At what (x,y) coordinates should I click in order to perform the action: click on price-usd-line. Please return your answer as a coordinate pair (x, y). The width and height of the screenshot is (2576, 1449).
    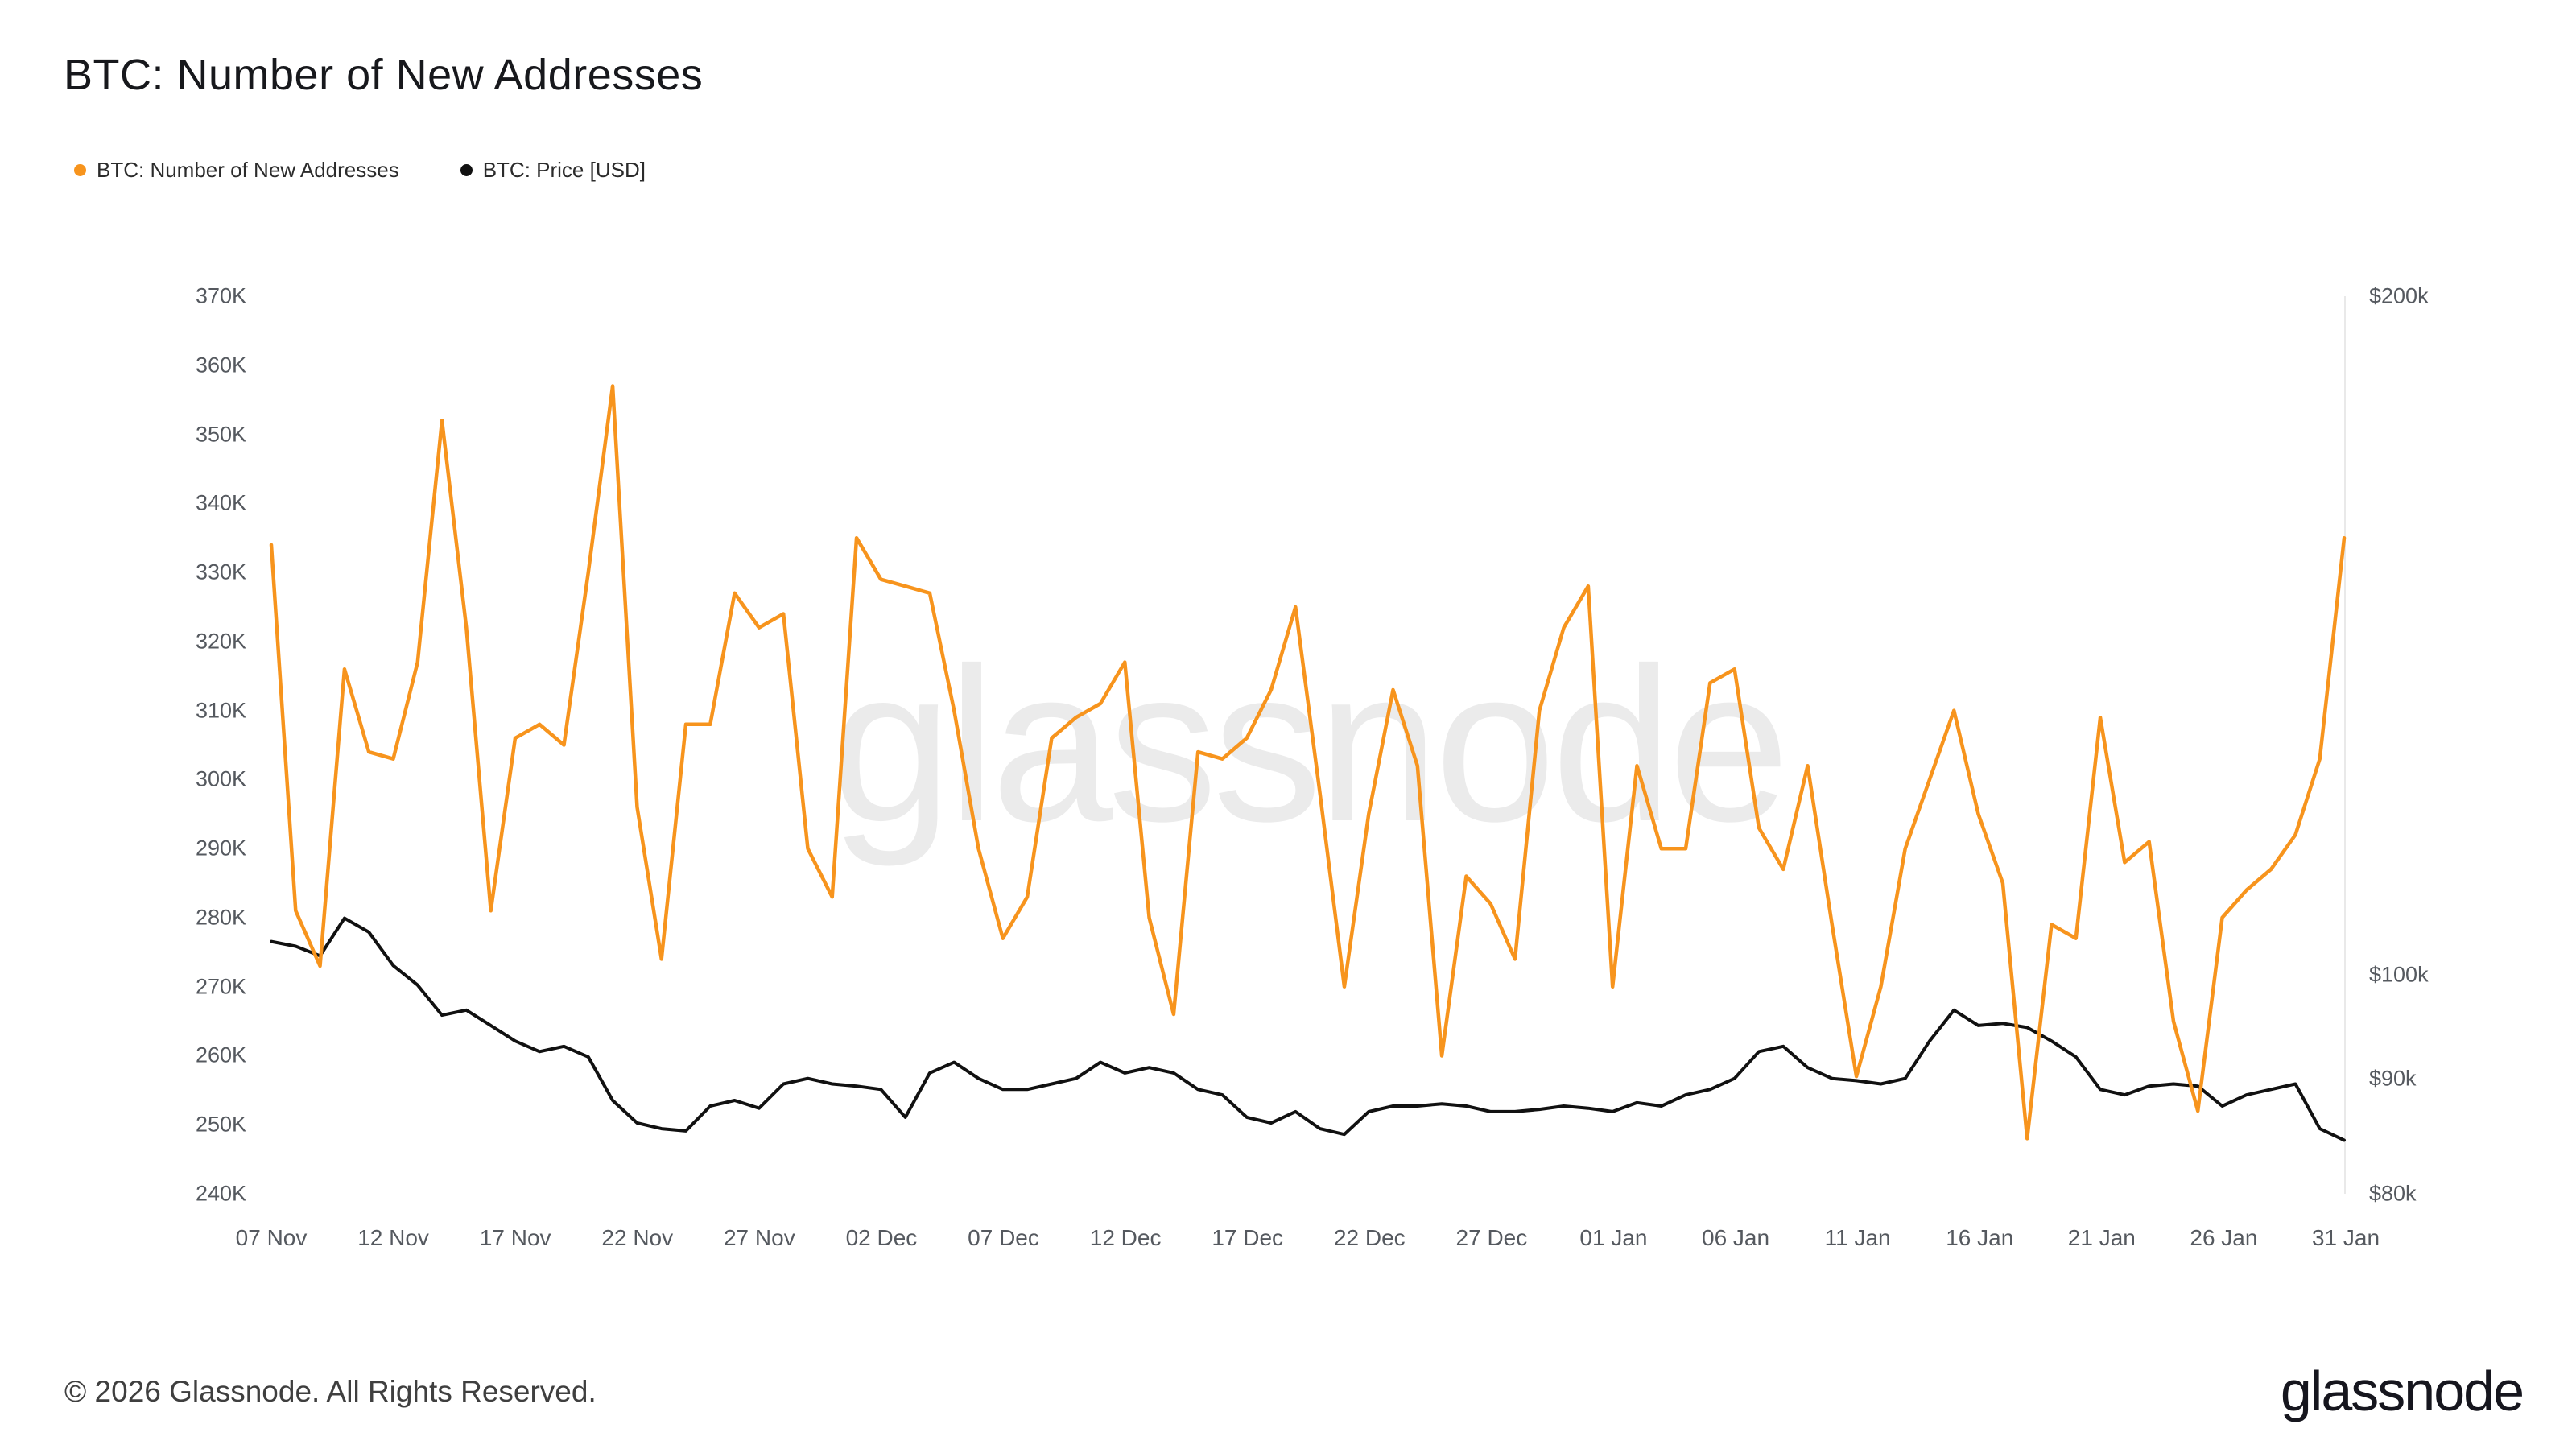
    Looking at the image, I should click on (1308, 1029).